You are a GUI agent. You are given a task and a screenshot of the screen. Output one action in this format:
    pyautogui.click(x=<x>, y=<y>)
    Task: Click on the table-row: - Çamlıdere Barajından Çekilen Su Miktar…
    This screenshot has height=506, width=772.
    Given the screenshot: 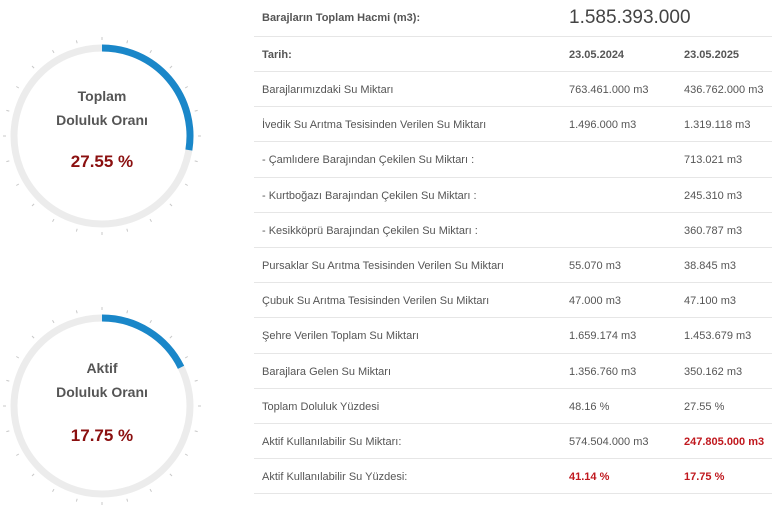 What is the action you would take?
    pyautogui.click(x=513, y=160)
    